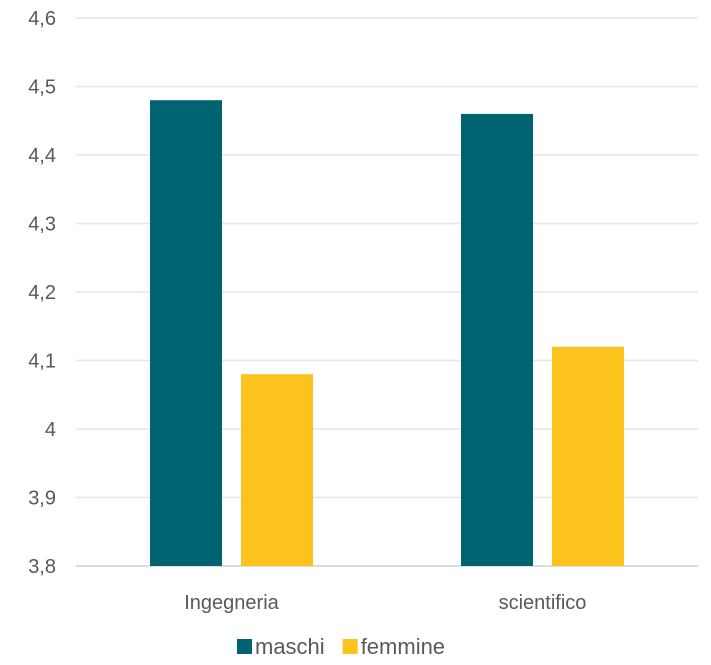 This screenshot has height=665, width=711. Describe the element at coordinates (290, 646) in the screenshot. I see `legend-label-maschi: maschi` at that location.